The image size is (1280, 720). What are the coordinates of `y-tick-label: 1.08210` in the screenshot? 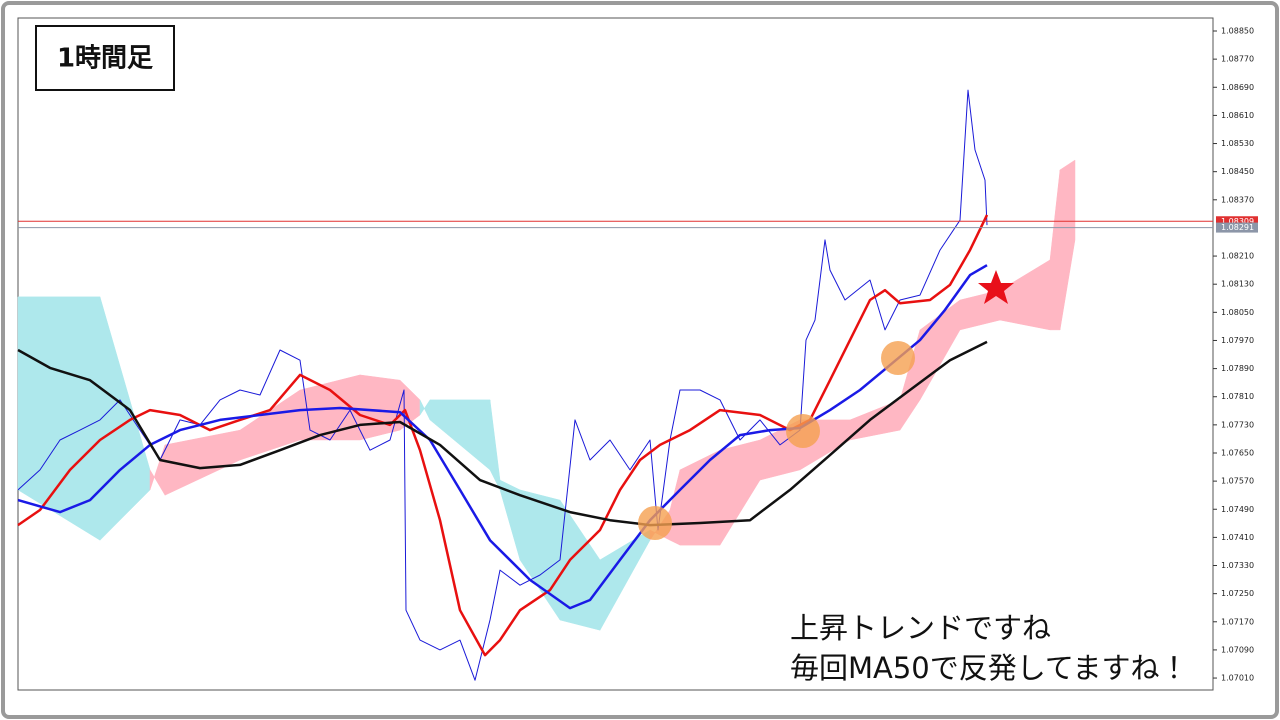 It's located at (1237, 256).